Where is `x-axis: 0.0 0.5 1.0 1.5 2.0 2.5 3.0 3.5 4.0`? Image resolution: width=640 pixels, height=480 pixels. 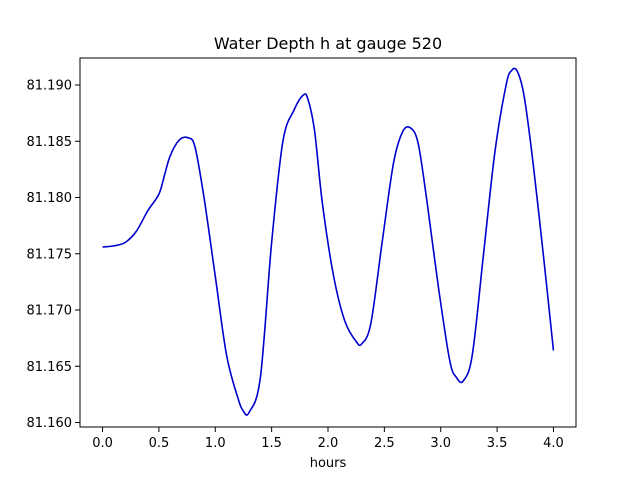
x-axis: 0.0 0.5 1.0 1.5 2.0 2.5 3.0 3.5 4.0 is located at coordinates (328, 439).